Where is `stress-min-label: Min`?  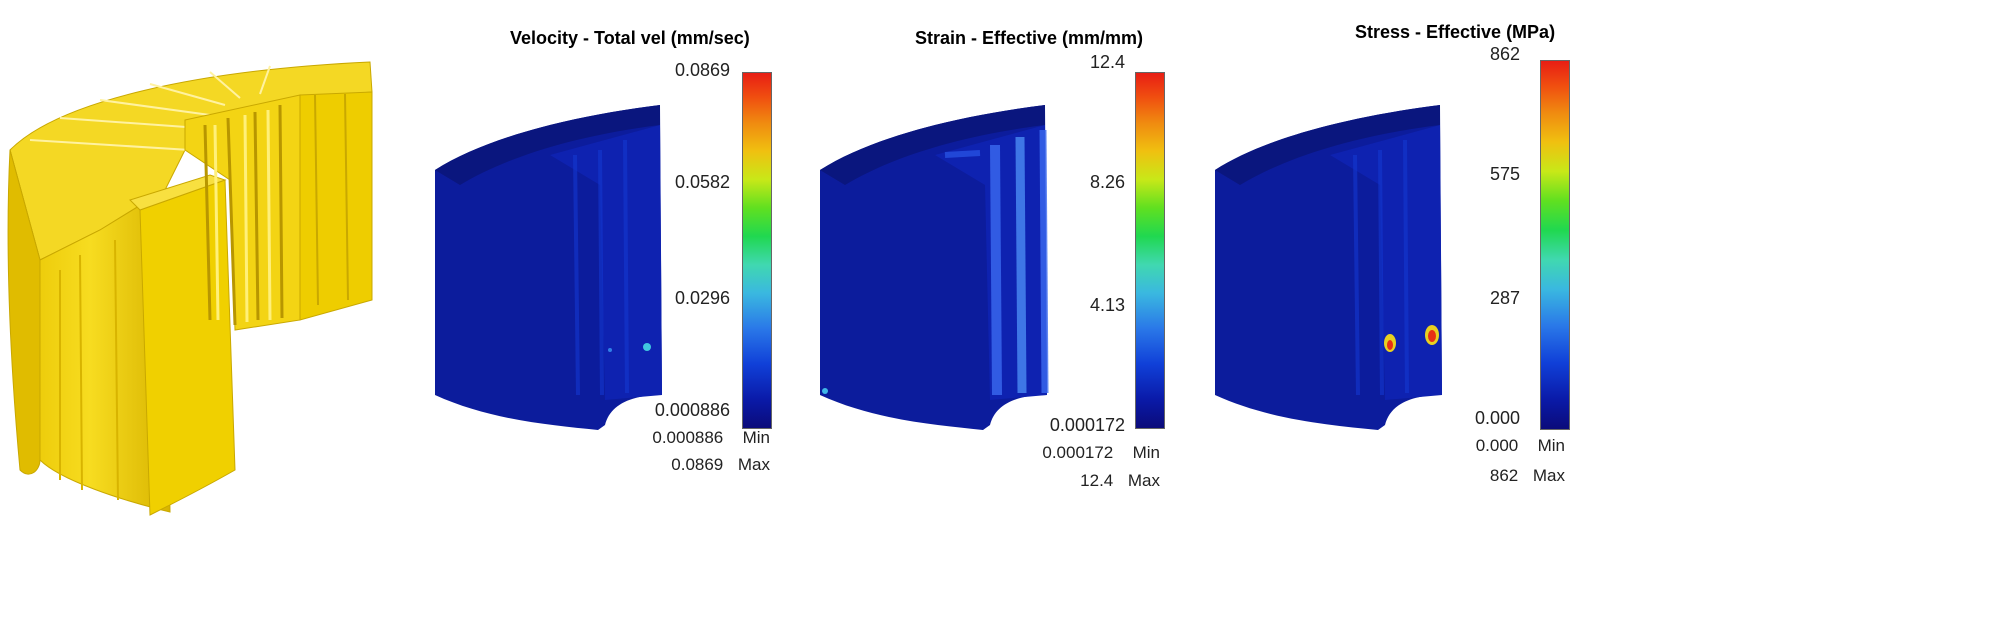 stress-min-label: Min is located at coordinates (1551, 445).